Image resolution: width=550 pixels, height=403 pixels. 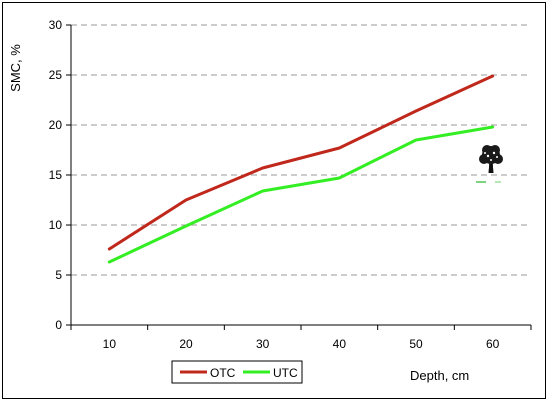 I want to click on tree-icon, so click(x=489, y=164).